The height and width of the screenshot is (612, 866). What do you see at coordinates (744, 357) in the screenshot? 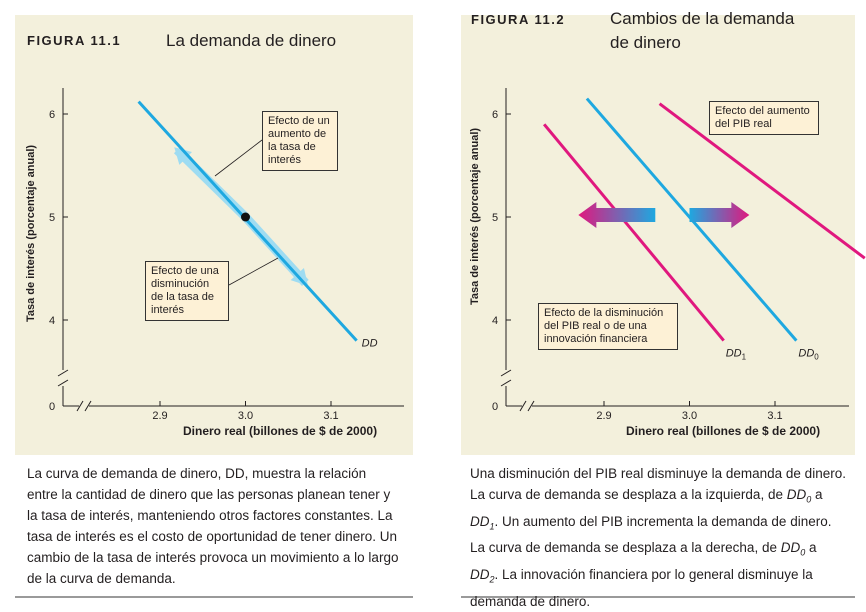
I see `dd1-subscript: 1` at bounding box center [744, 357].